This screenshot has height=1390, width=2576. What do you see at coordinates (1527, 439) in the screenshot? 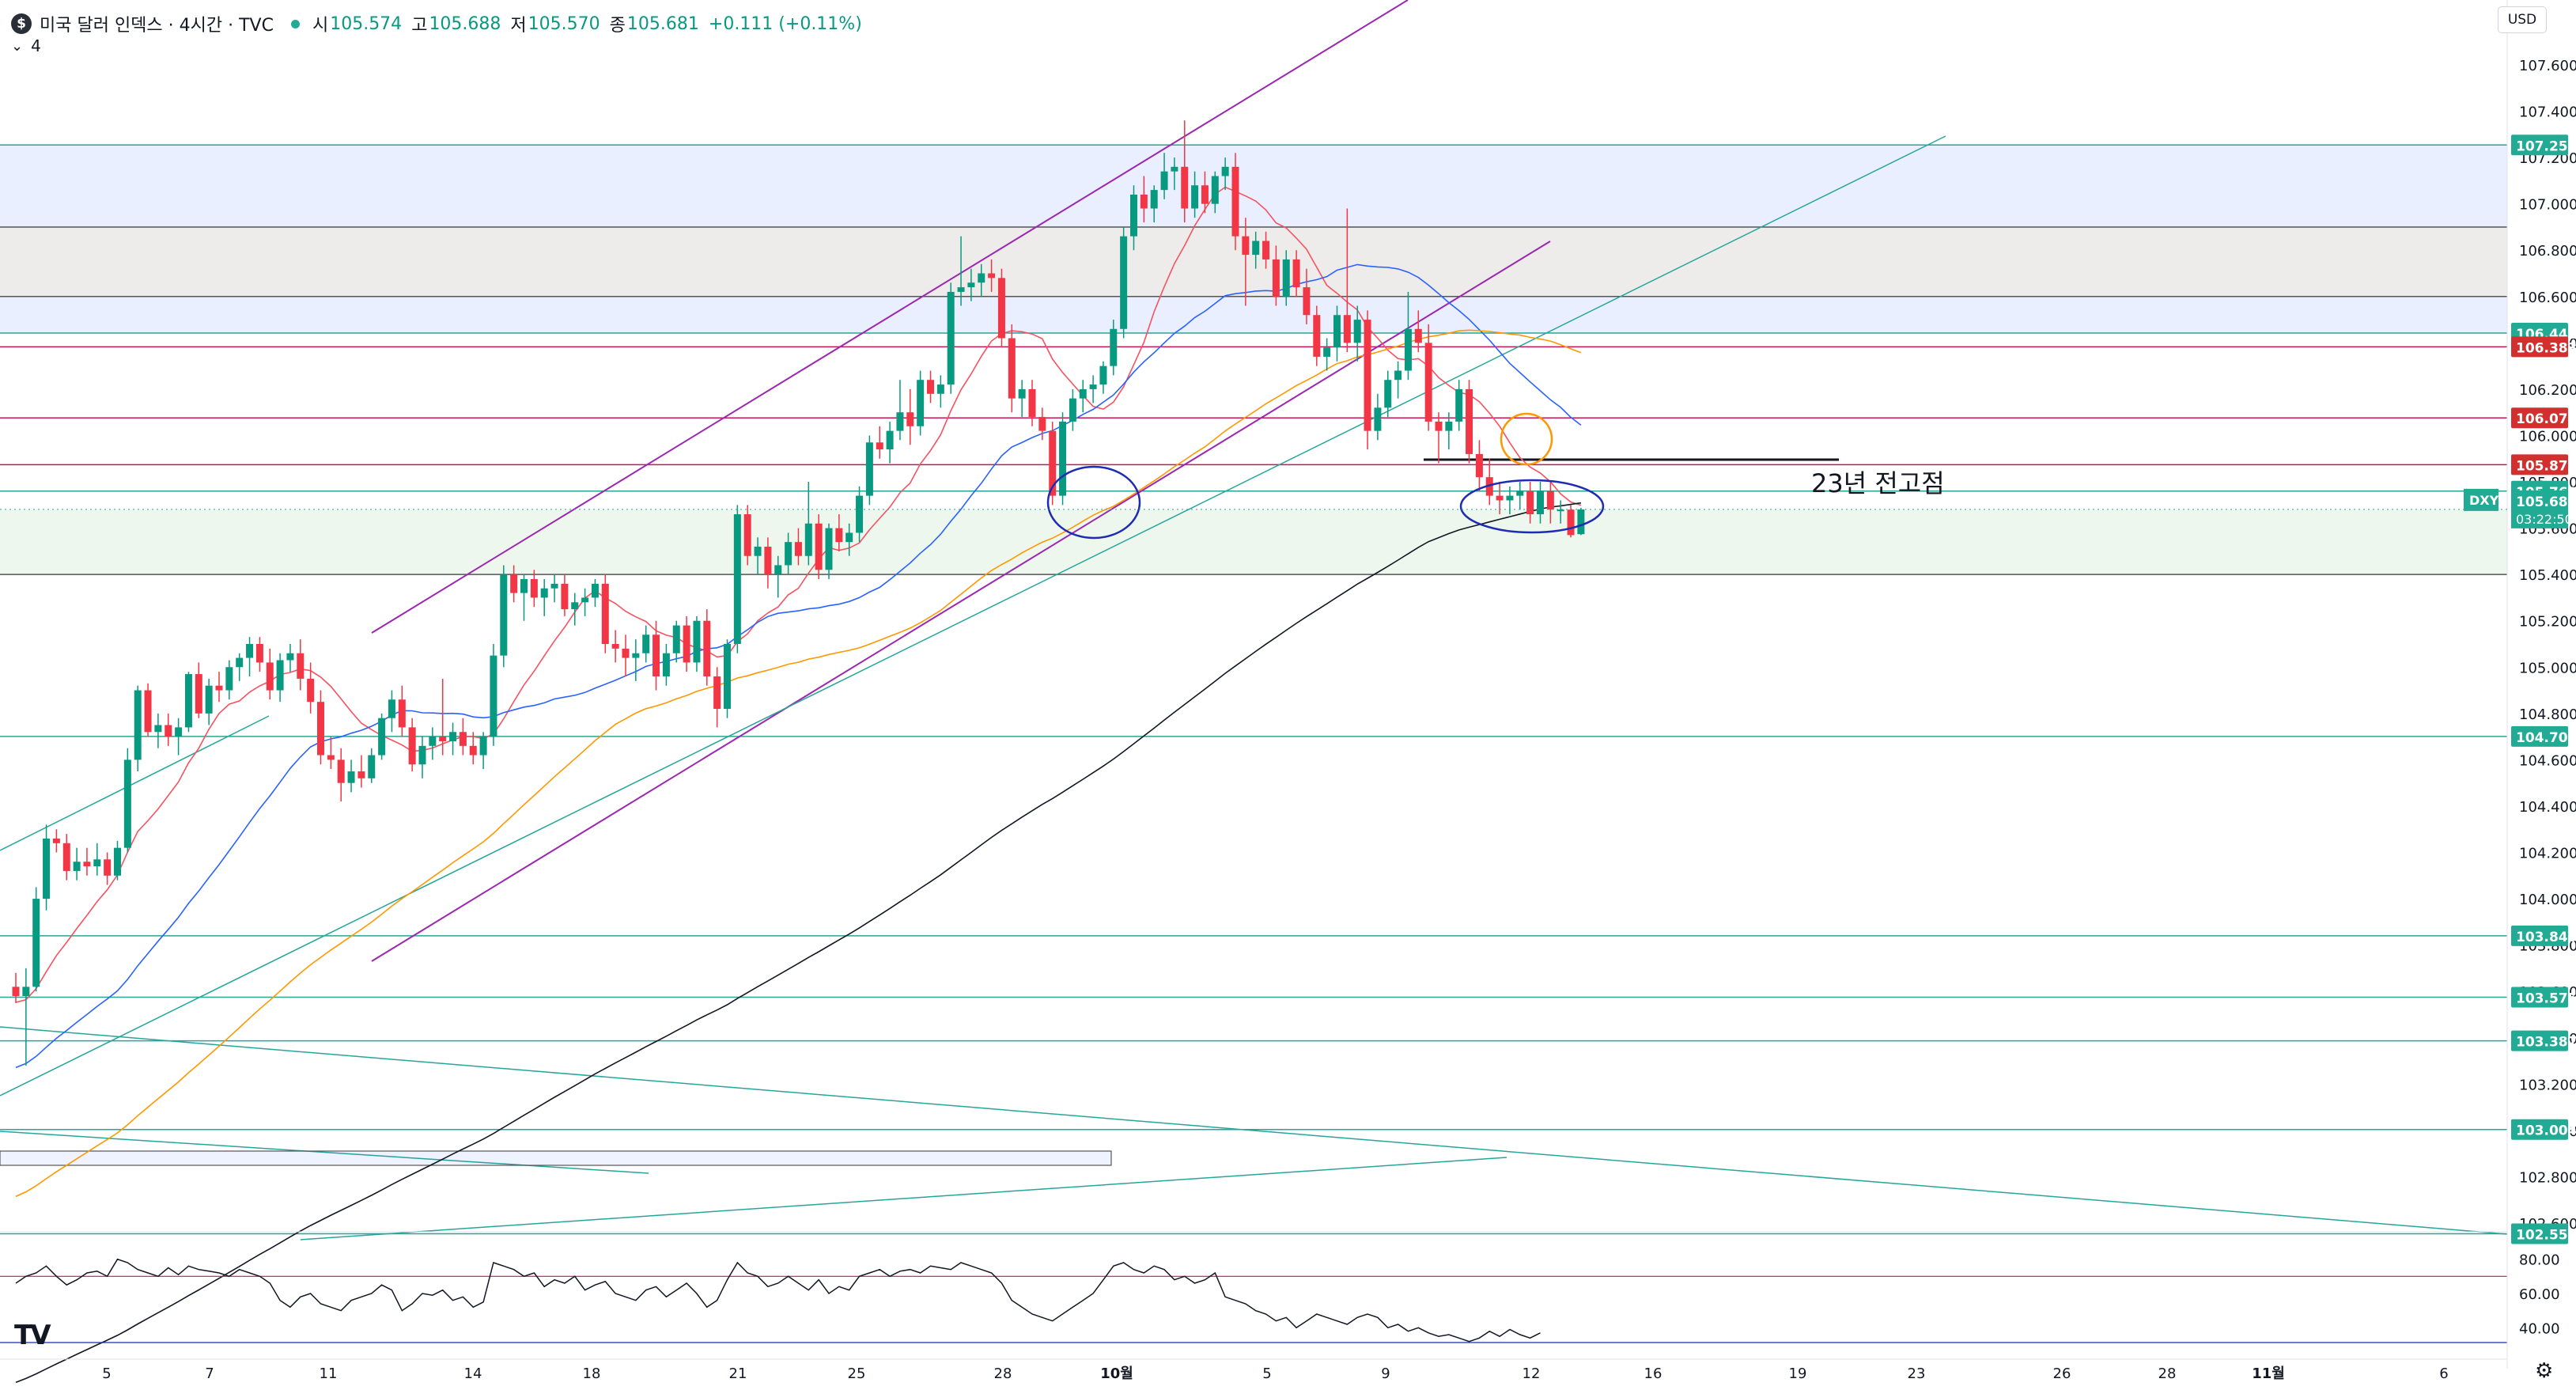
I see `circle-marker` at bounding box center [1527, 439].